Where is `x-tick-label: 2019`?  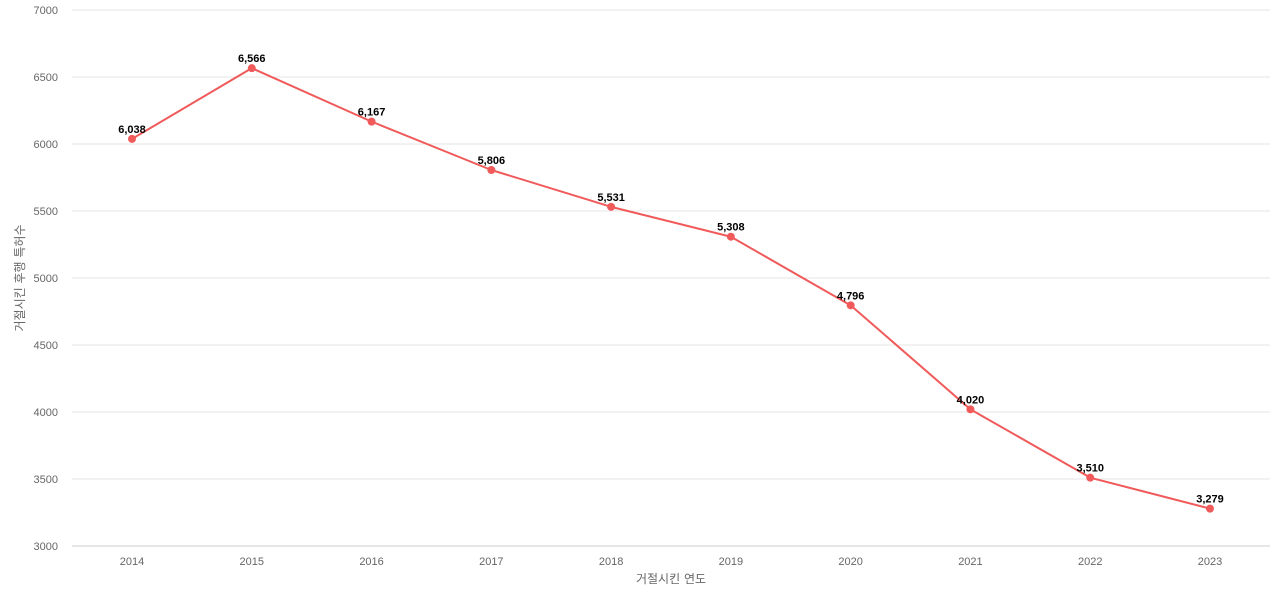 x-tick-label: 2019 is located at coordinates (731, 562).